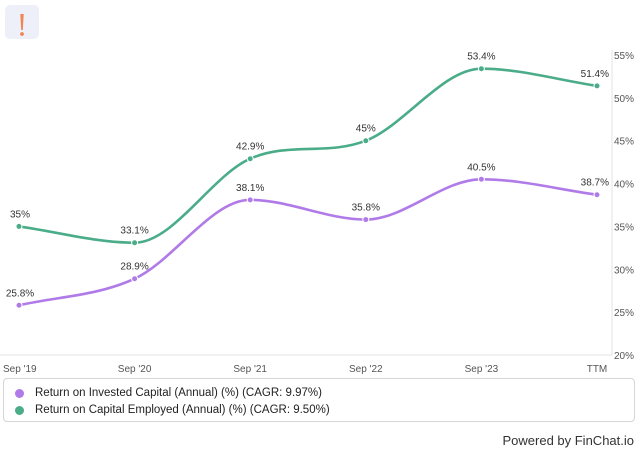 The width and height of the screenshot is (640, 453). What do you see at coordinates (624, 270) in the screenshot?
I see `y-tick-label: 30%` at bounding box center [624, 270].